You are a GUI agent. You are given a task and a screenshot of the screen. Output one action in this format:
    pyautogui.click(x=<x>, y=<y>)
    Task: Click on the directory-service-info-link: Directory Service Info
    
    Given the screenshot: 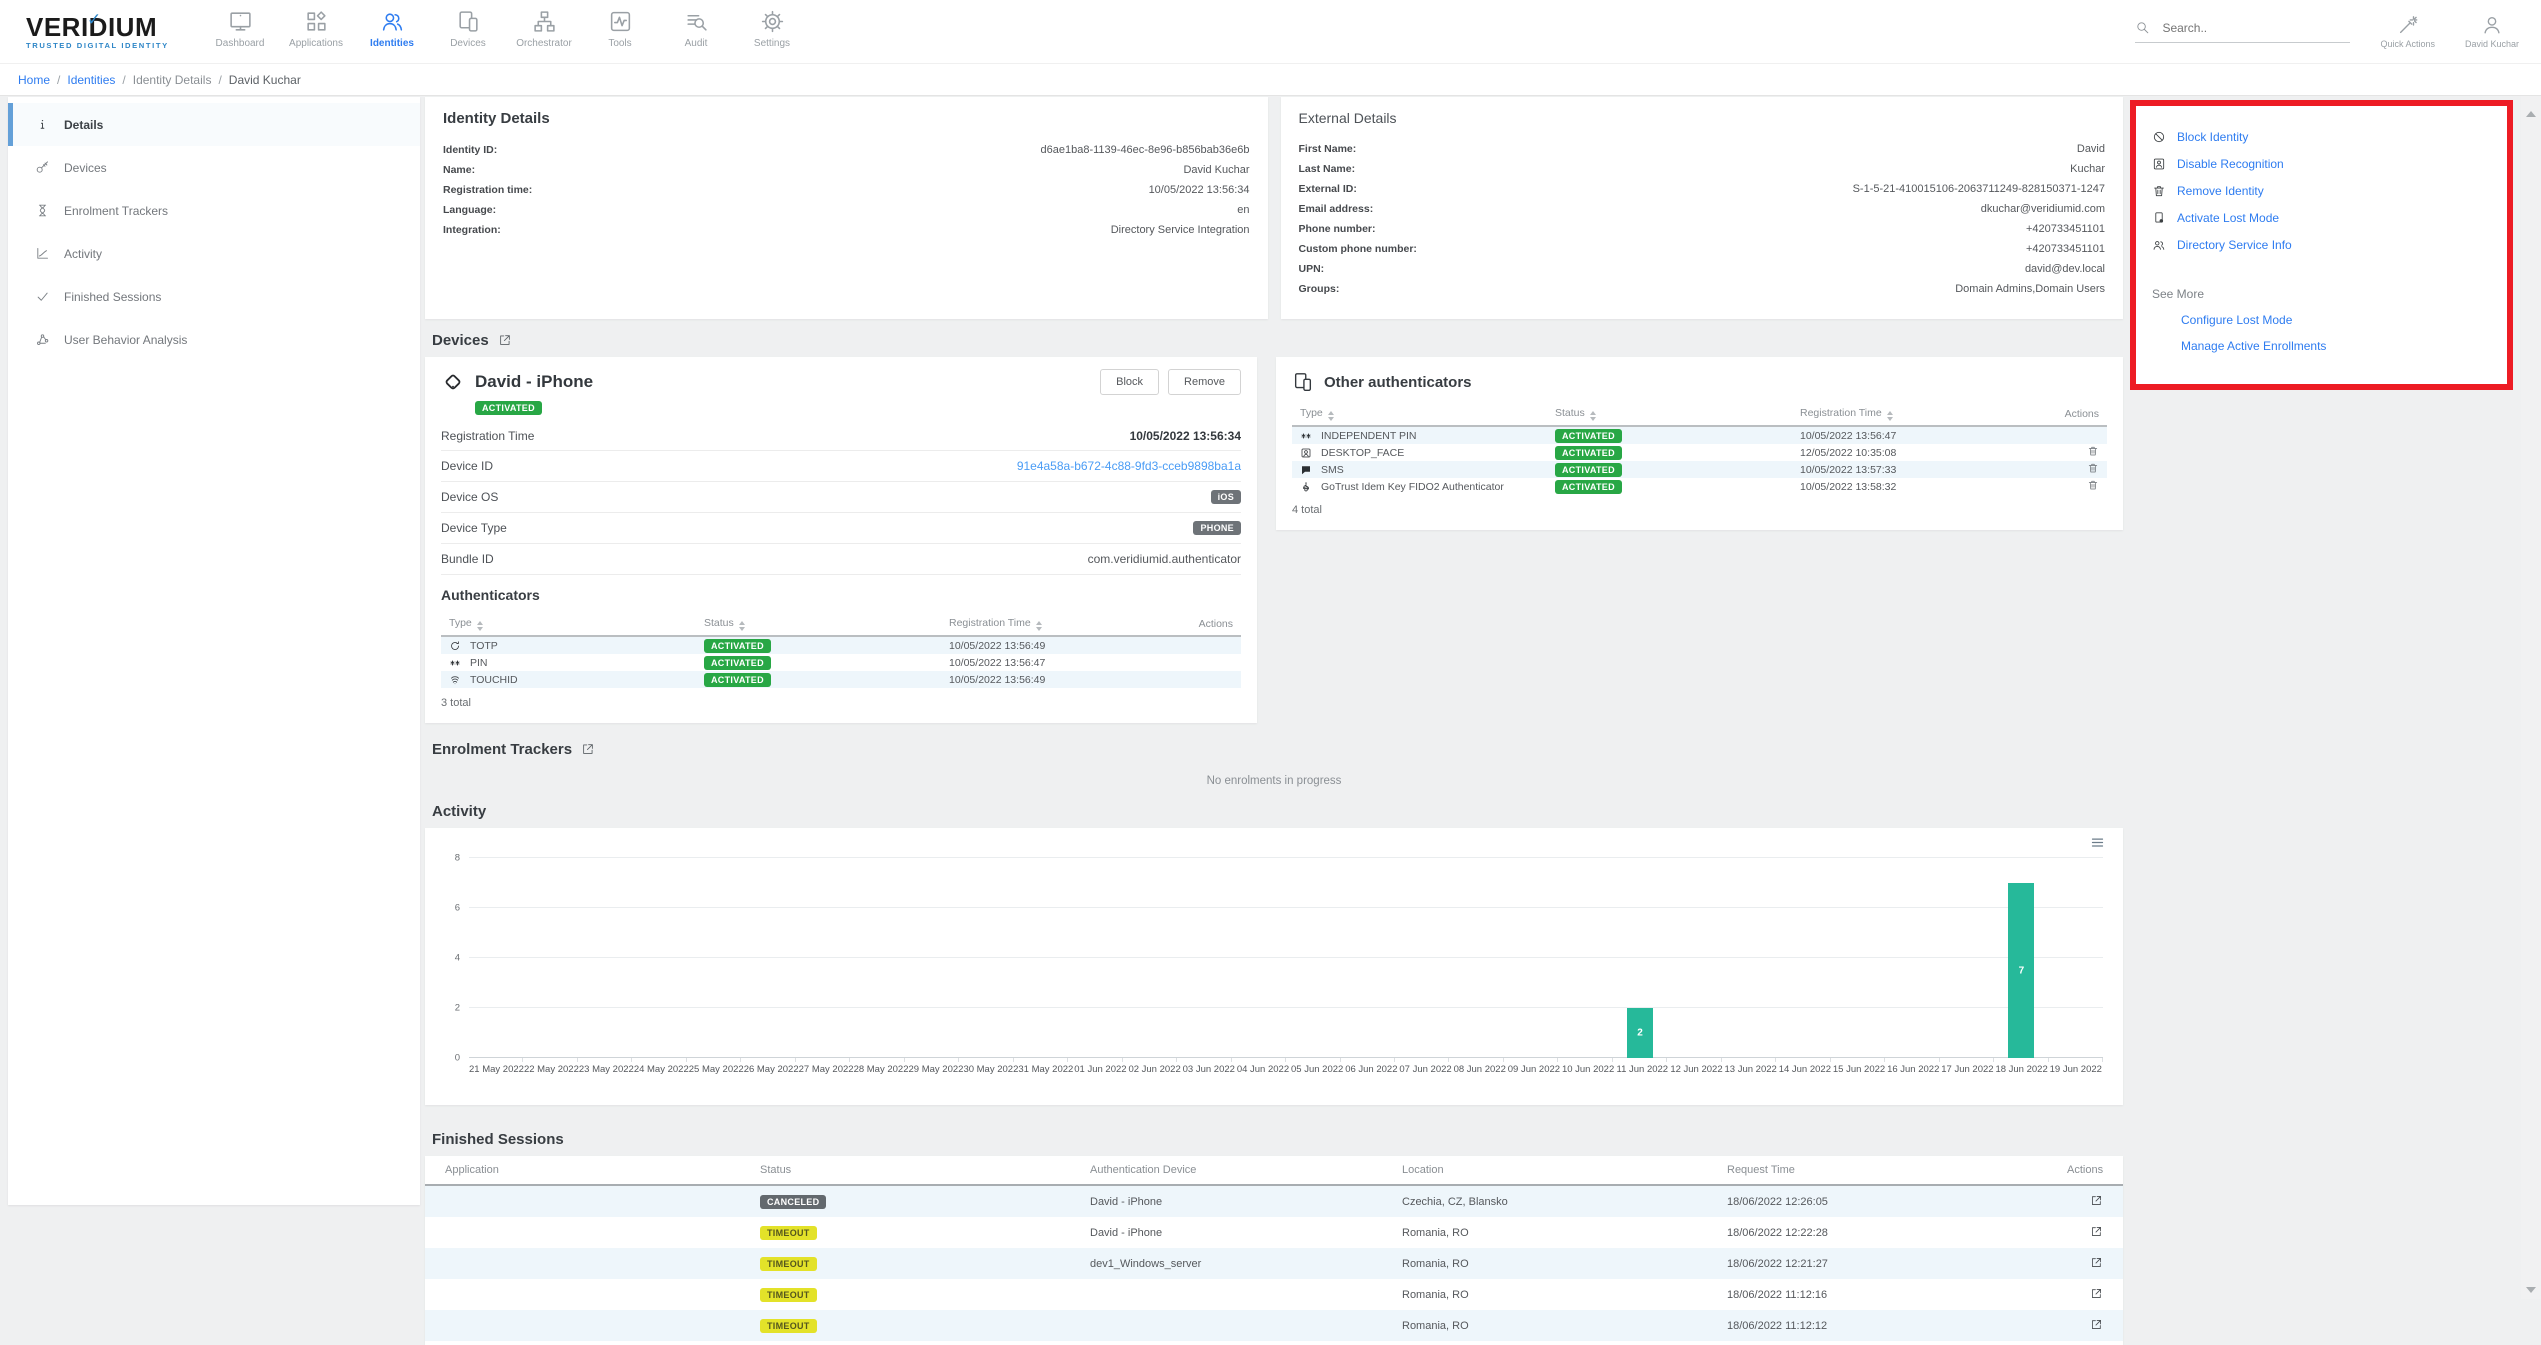 What is the action you would take?
    pyautogui.click(x=2321, y=244)
    